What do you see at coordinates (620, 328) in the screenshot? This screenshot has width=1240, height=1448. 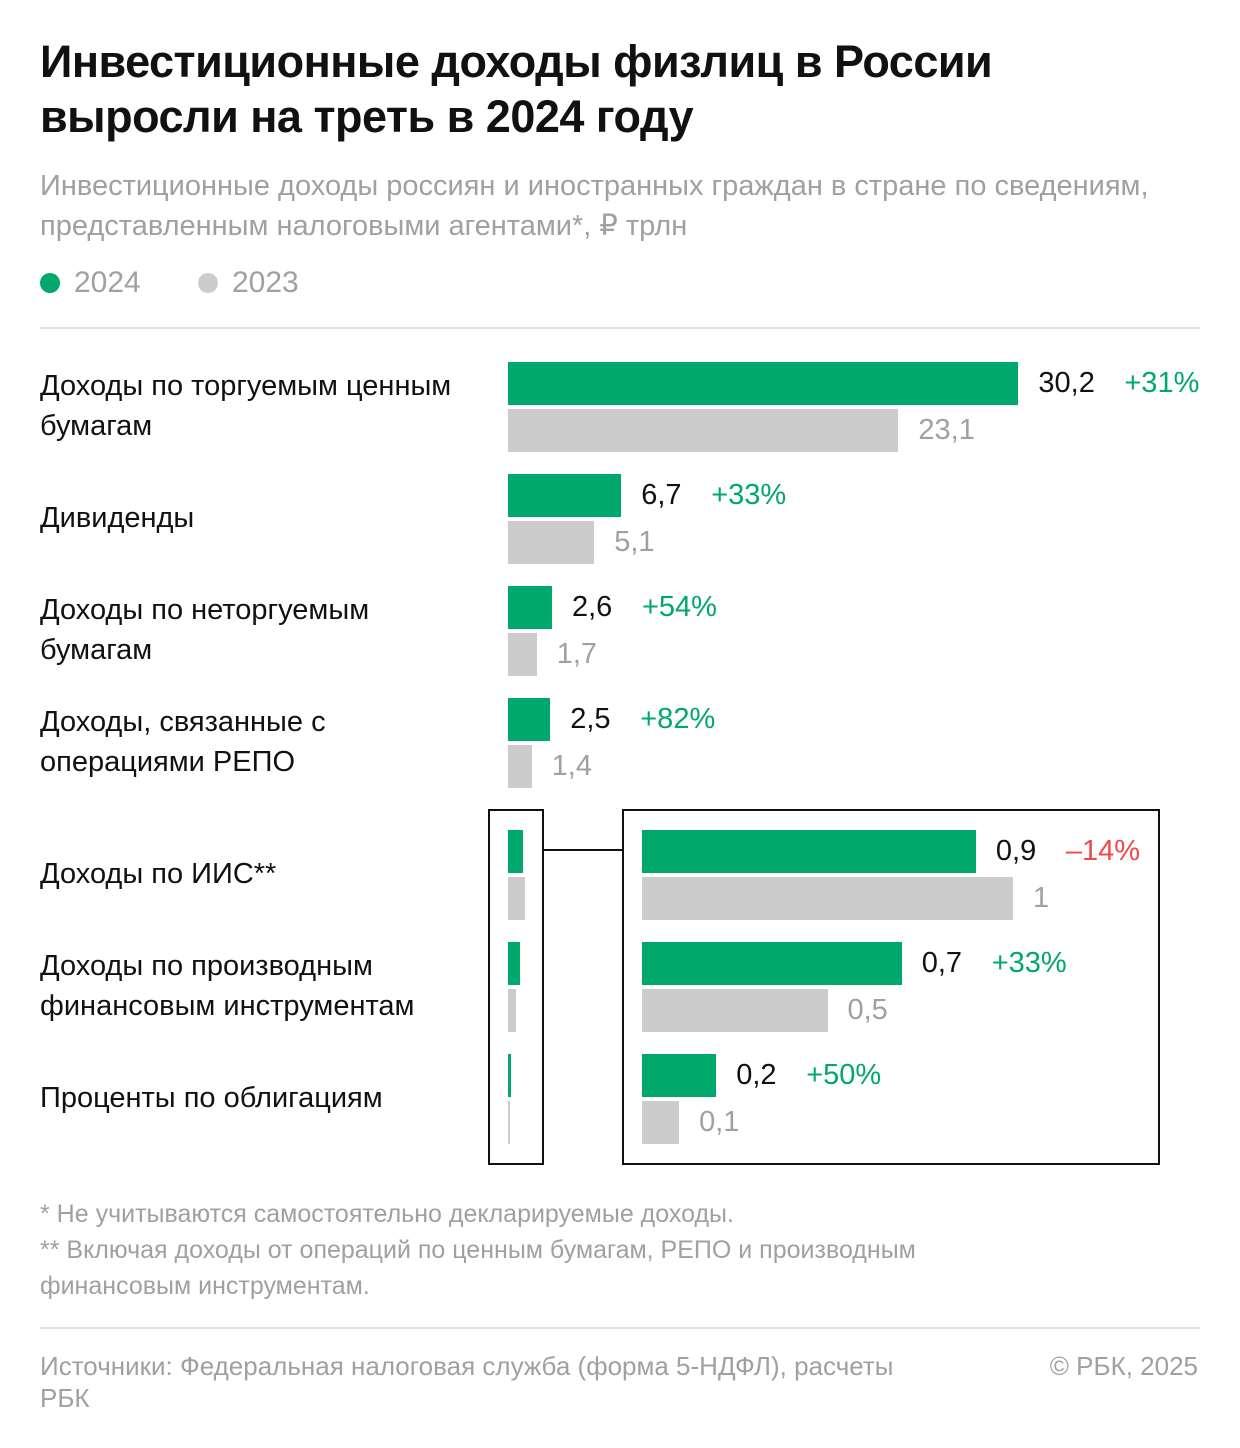 I see `divider` at bounding box center [620, 328].